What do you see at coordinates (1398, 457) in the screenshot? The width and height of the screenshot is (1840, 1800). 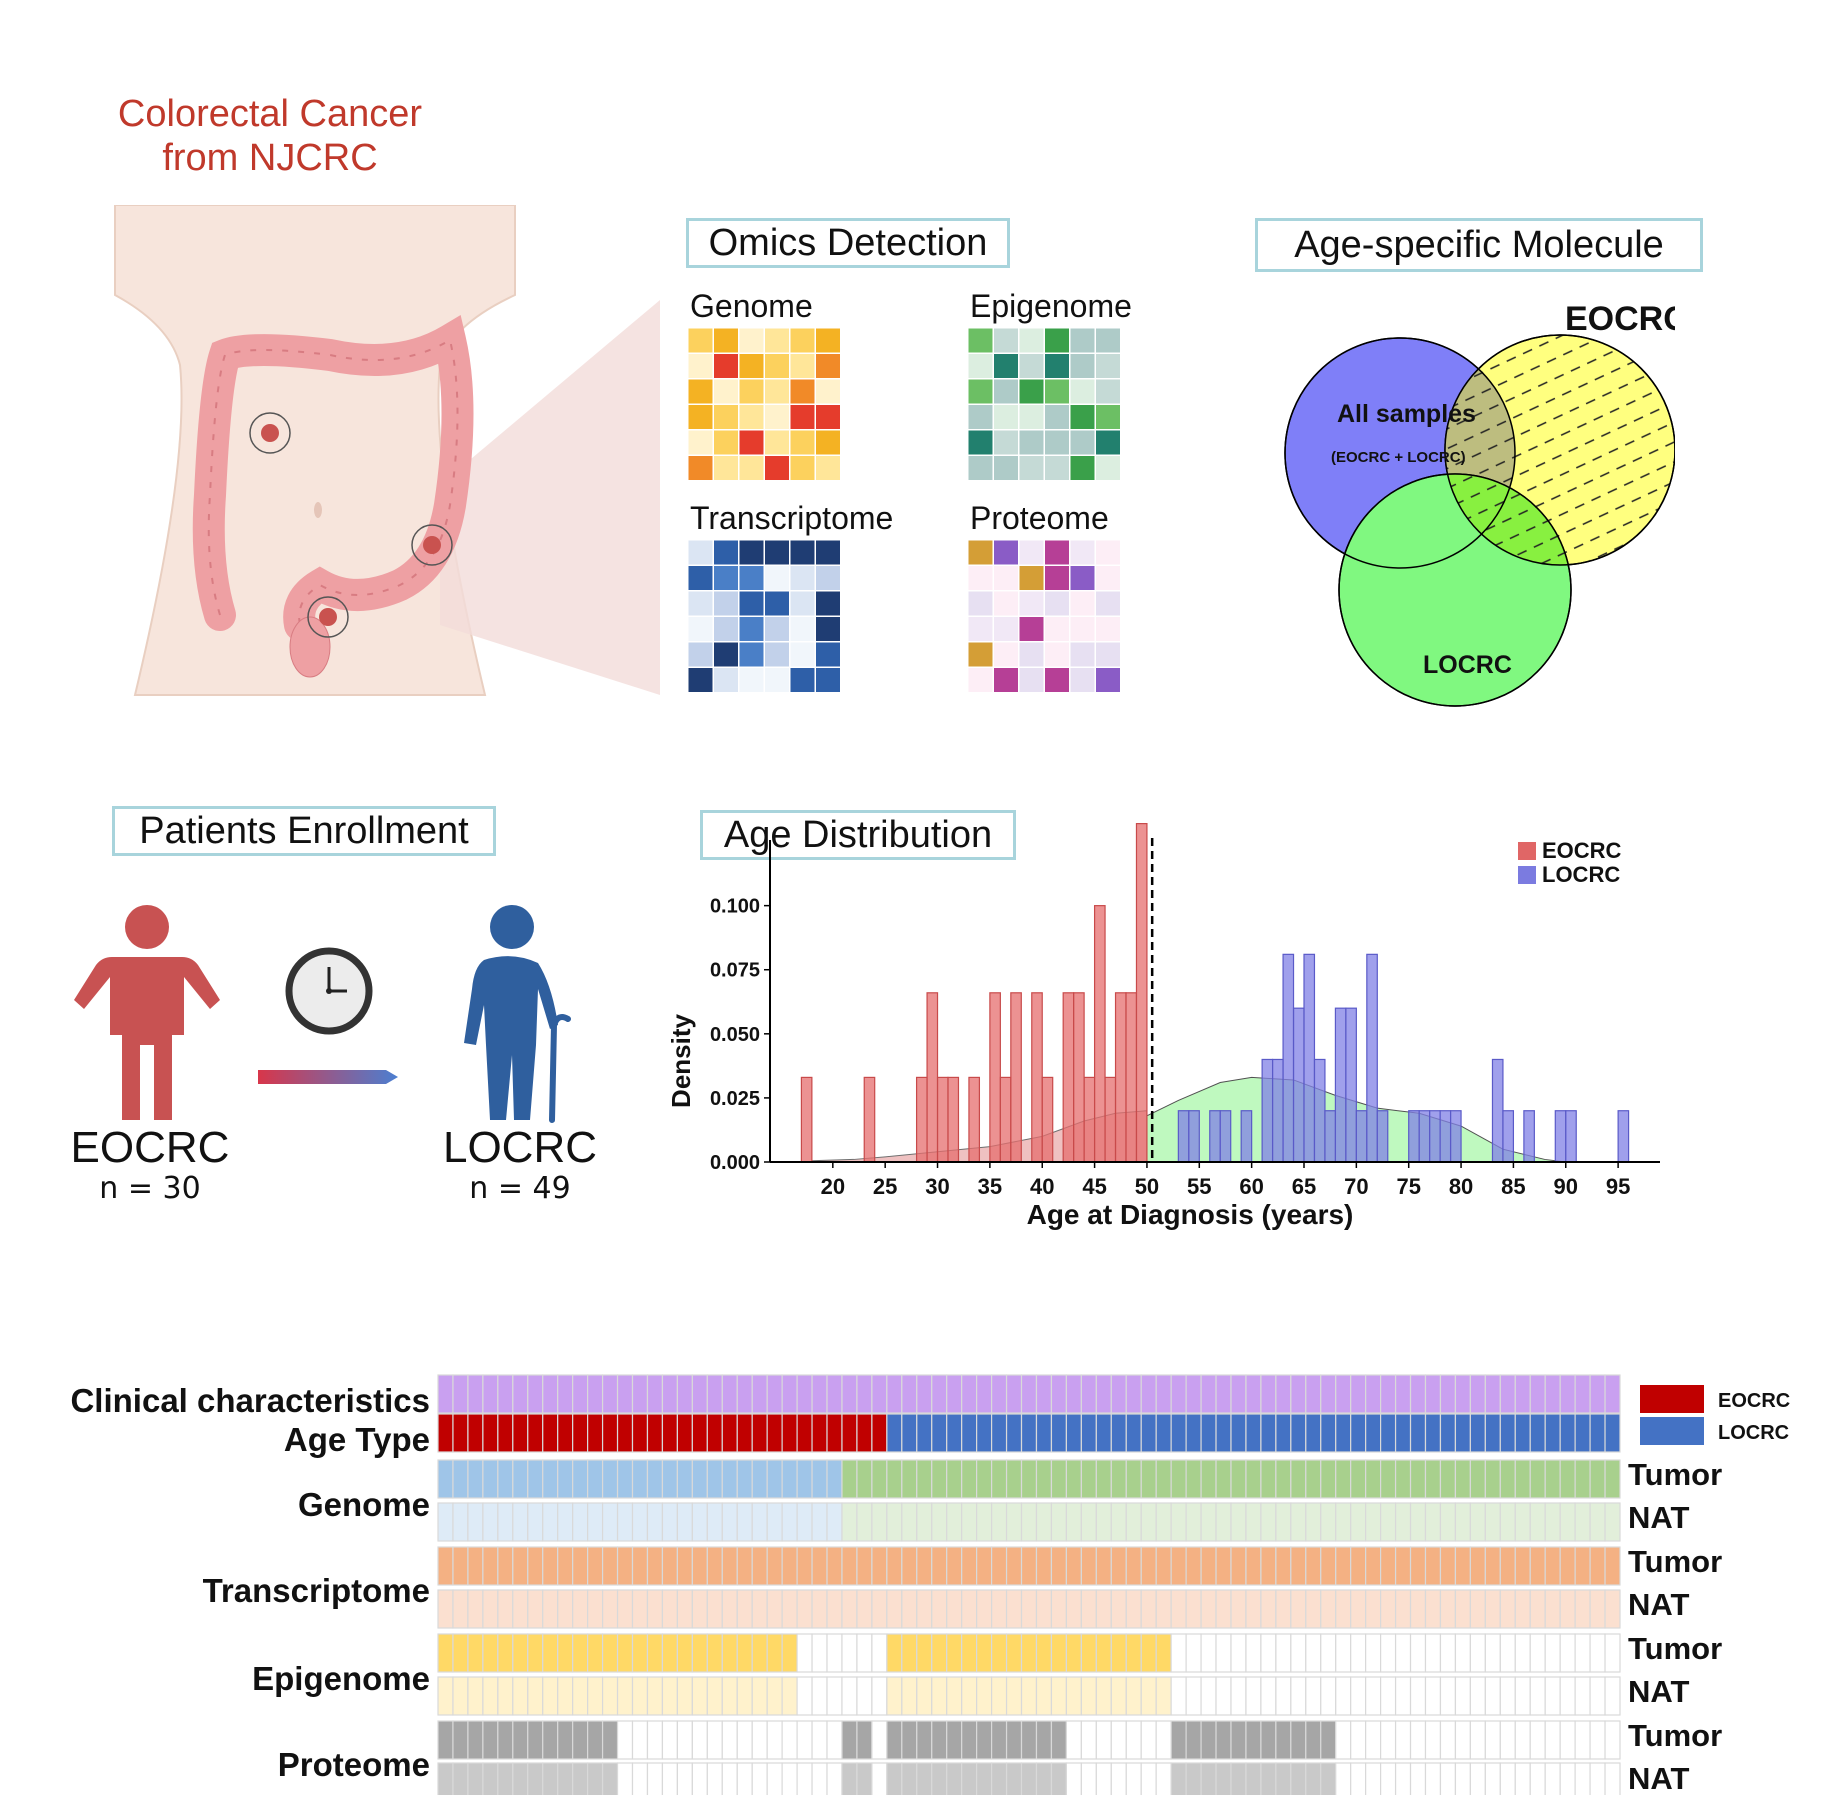 I see `venn-all-samples-sub: (EOCRC + LOCRC)` at bounding box center [1398, 457].